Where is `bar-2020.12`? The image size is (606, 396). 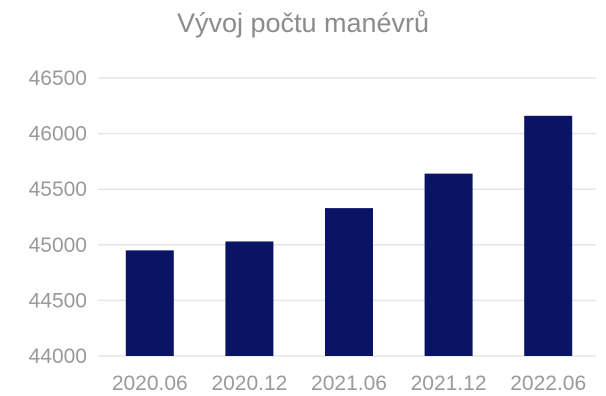
bar-2020.12 is located at coordinates (249, 298).